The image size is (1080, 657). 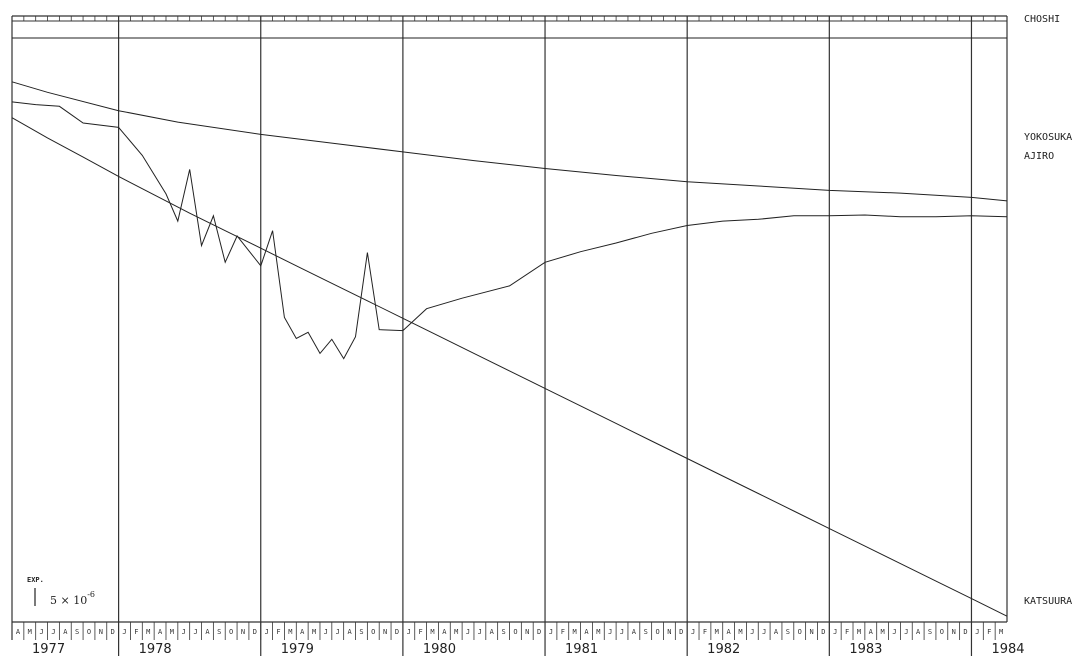 What do you see at coordinates (155, 649) in the screenshot?
I see `year-label-1978: 1978` at bounding box center [155, 649].